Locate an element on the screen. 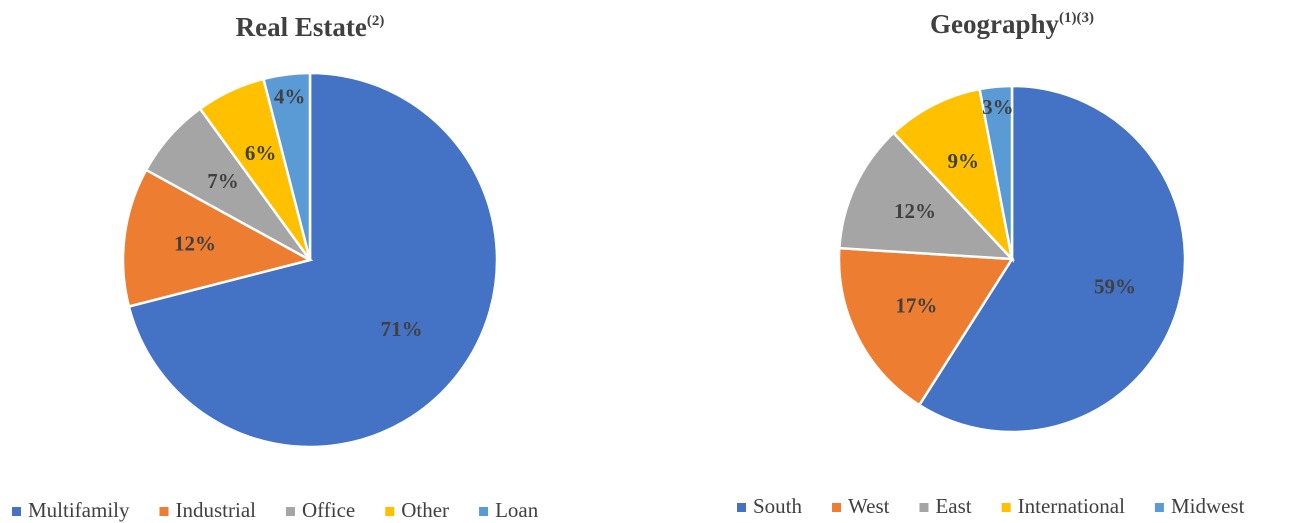 The width and height of the screenshot is (1304, 523). legend-label: Other is located at coordinates (425, 510).